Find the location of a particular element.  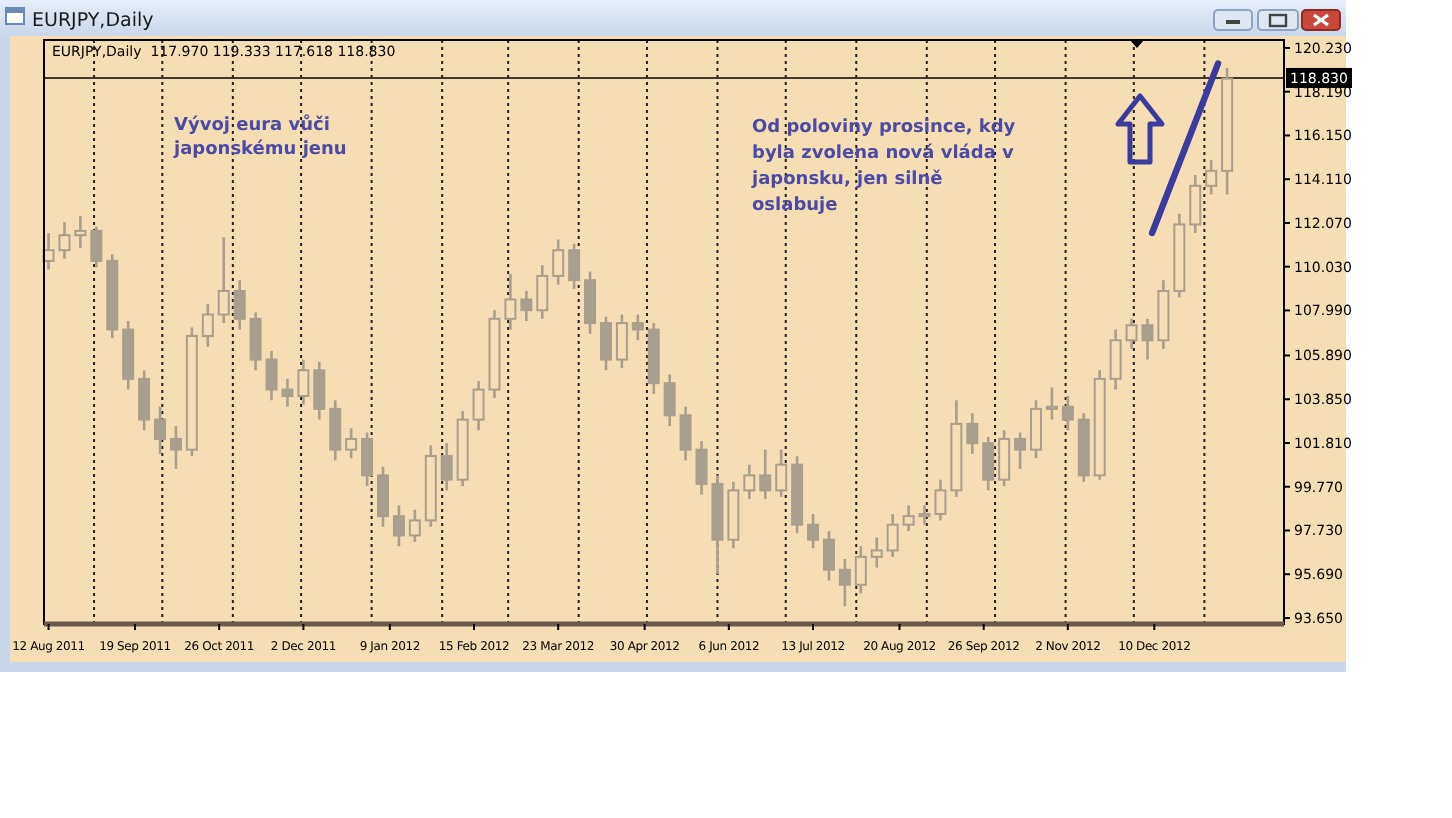

annotation: Vývoj eura vůči japonskému jenu is located at coordinates (259, 137).